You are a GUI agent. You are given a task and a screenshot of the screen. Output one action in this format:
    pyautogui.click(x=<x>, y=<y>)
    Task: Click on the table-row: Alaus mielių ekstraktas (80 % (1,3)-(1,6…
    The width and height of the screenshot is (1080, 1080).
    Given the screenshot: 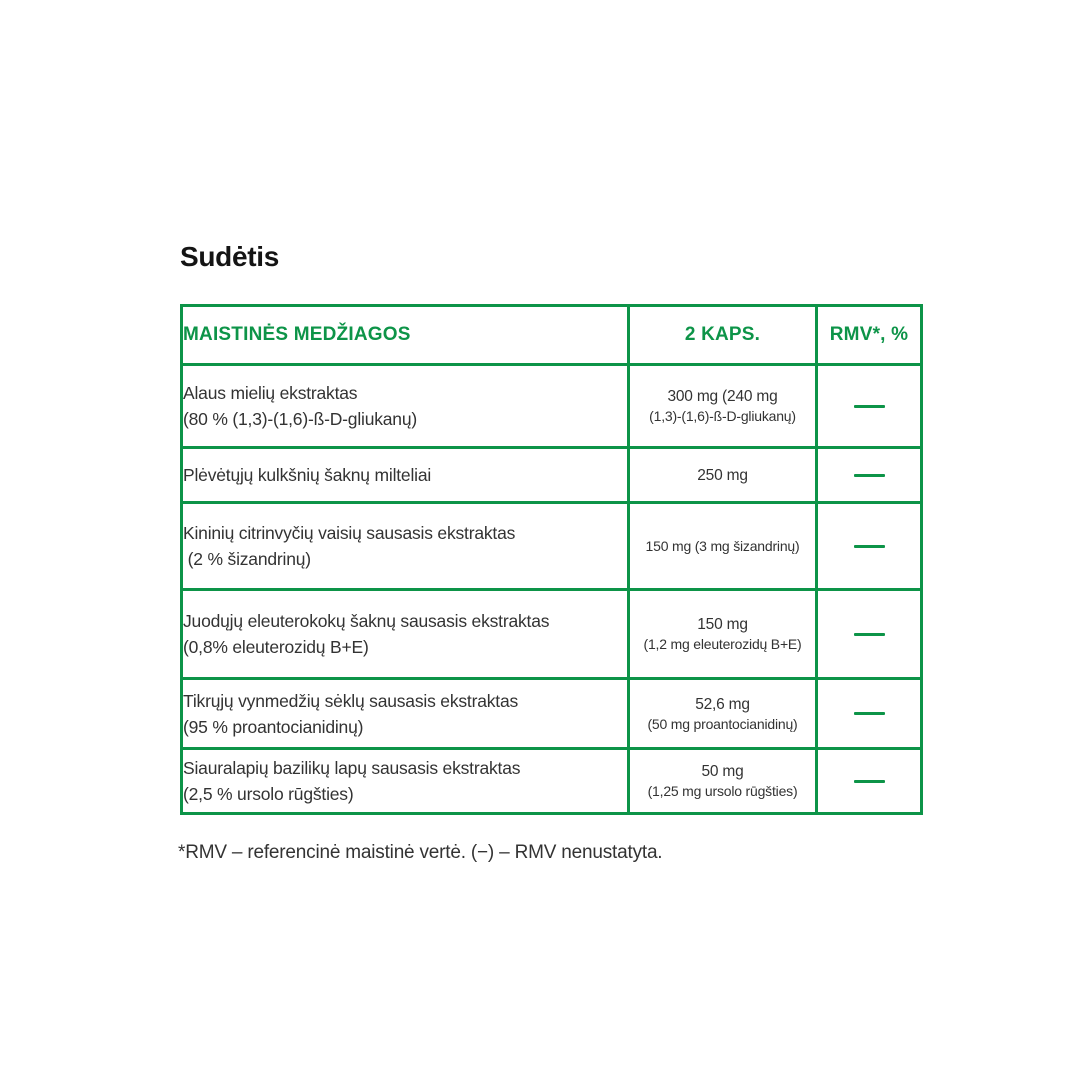 What is the action you would take?
    pyautogui.click(x=551, y=406)
    